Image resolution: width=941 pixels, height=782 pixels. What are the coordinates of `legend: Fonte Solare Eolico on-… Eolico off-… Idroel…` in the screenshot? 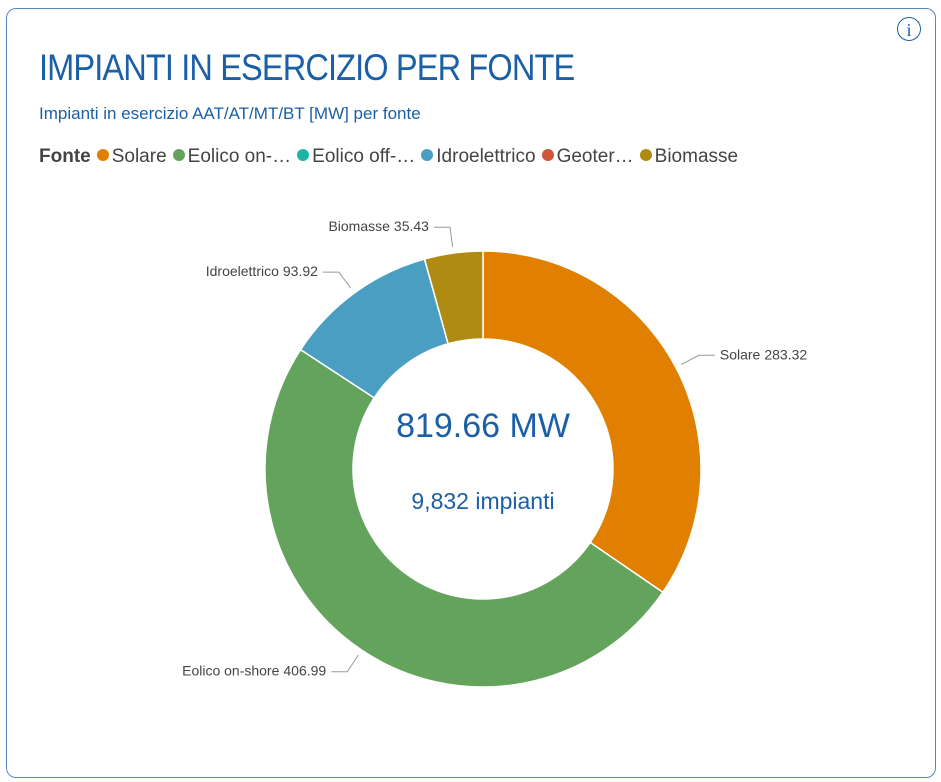 It's located at (391, 157).